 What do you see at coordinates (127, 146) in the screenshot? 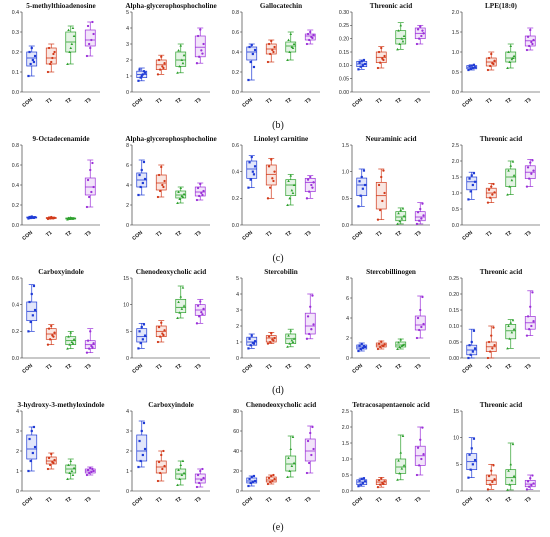
I see `y-tick-label: 8` at bounding box center [127, 146].